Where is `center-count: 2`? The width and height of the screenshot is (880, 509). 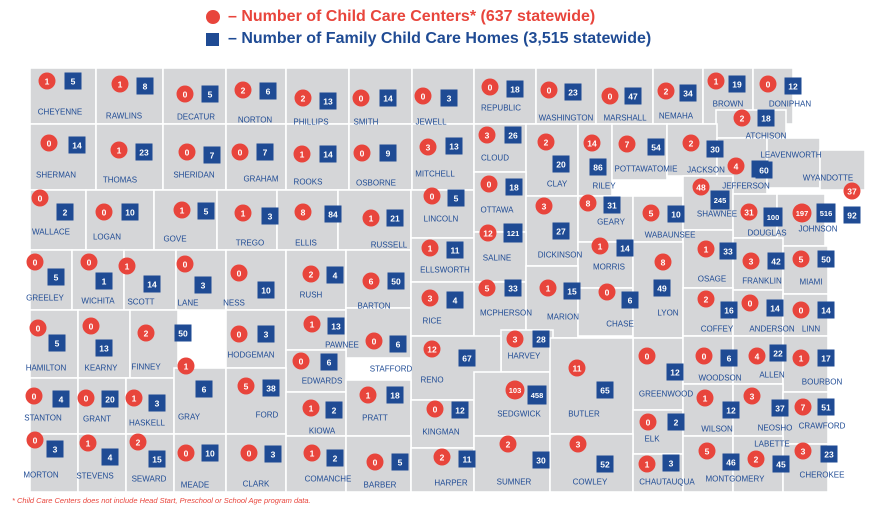 center-count: 2 is located at coordinates (666, 92).